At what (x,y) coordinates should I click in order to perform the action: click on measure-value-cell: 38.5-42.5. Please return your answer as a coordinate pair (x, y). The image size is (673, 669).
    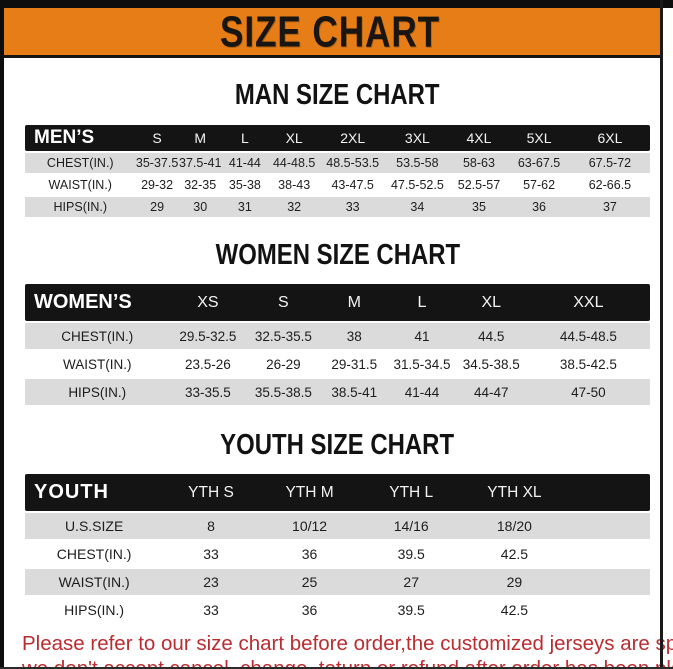
    Looking at the image, I should click on (588, 364).